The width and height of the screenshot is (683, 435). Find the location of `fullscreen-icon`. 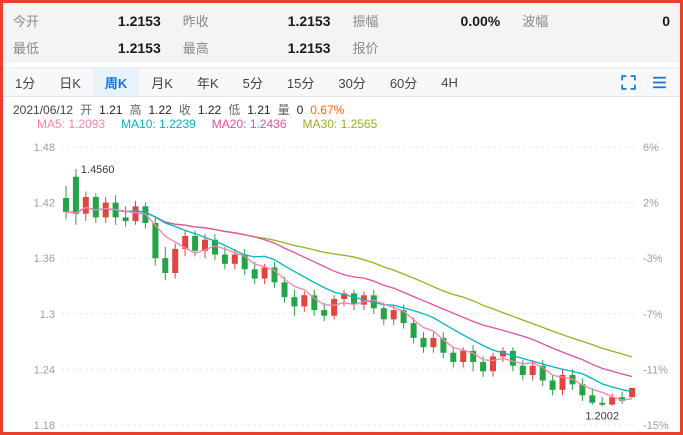

fullscreen-icon is located at coordinates (628, 82).